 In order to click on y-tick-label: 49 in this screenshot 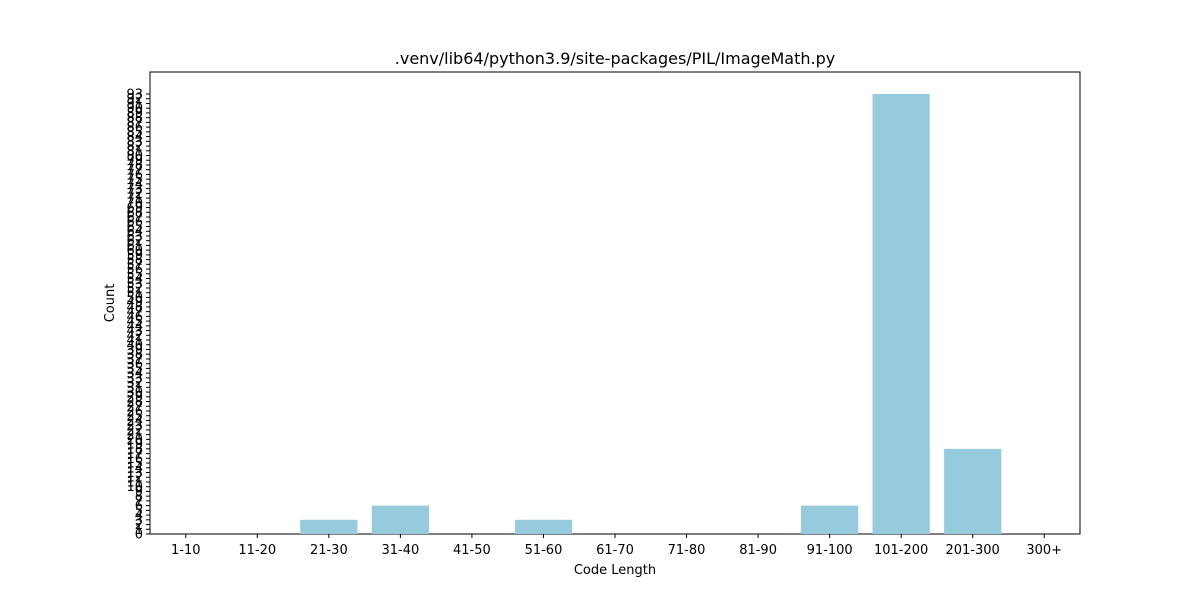, I will do `click(134, 303)`.